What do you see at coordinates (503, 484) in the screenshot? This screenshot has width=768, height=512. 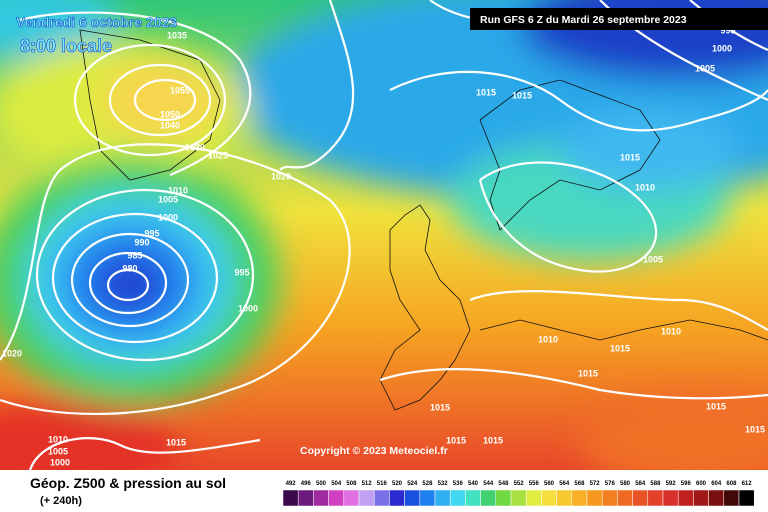 I see `scale-label: 548` at bounding box center [503, 484].